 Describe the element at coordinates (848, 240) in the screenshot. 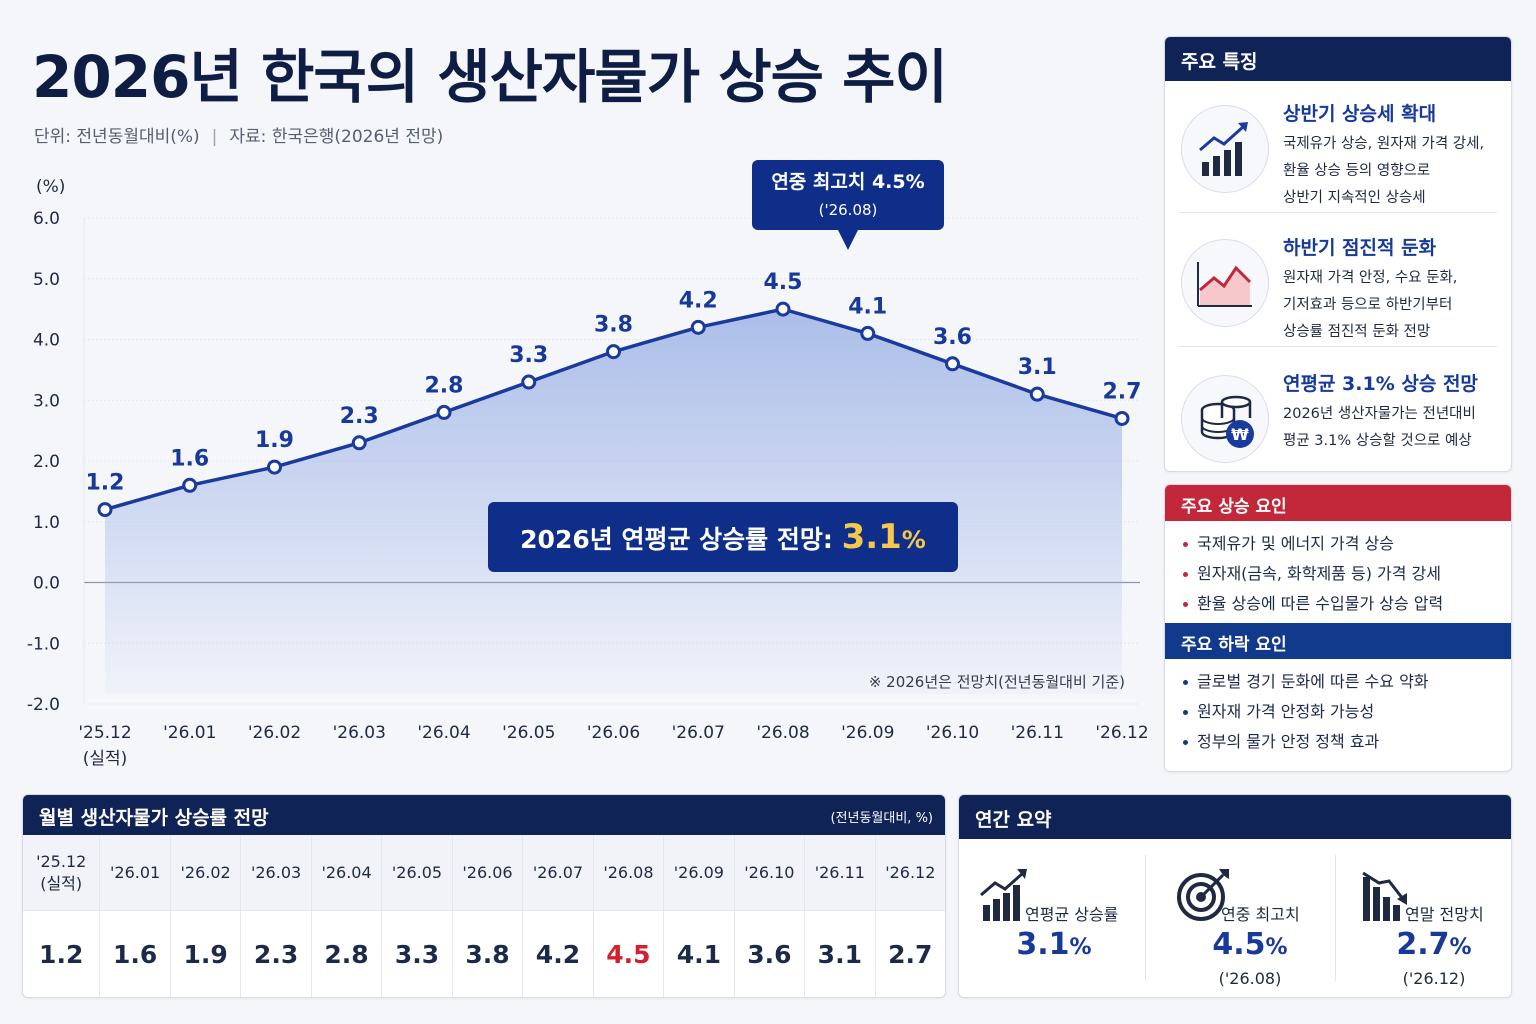

I see `peak-callout-pointer` at that location.